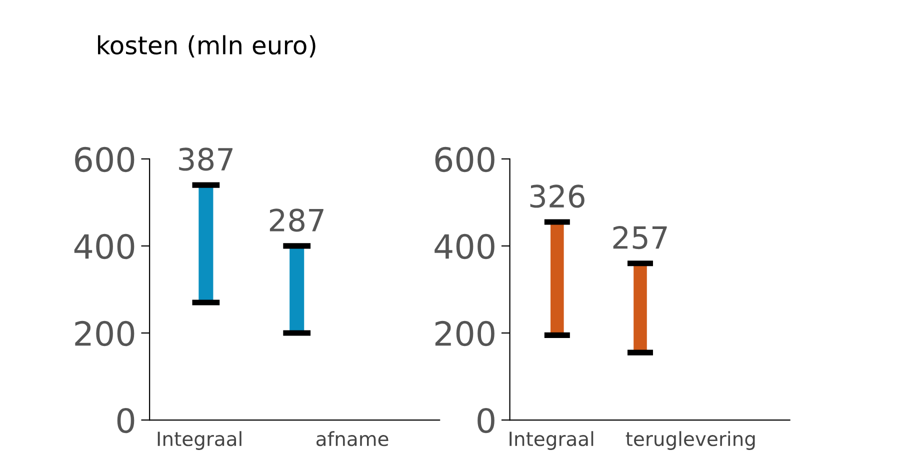 Image resolution: width=912 pixels, height=473 pixels. I want to click on annotation: 387, so click(205, 159).